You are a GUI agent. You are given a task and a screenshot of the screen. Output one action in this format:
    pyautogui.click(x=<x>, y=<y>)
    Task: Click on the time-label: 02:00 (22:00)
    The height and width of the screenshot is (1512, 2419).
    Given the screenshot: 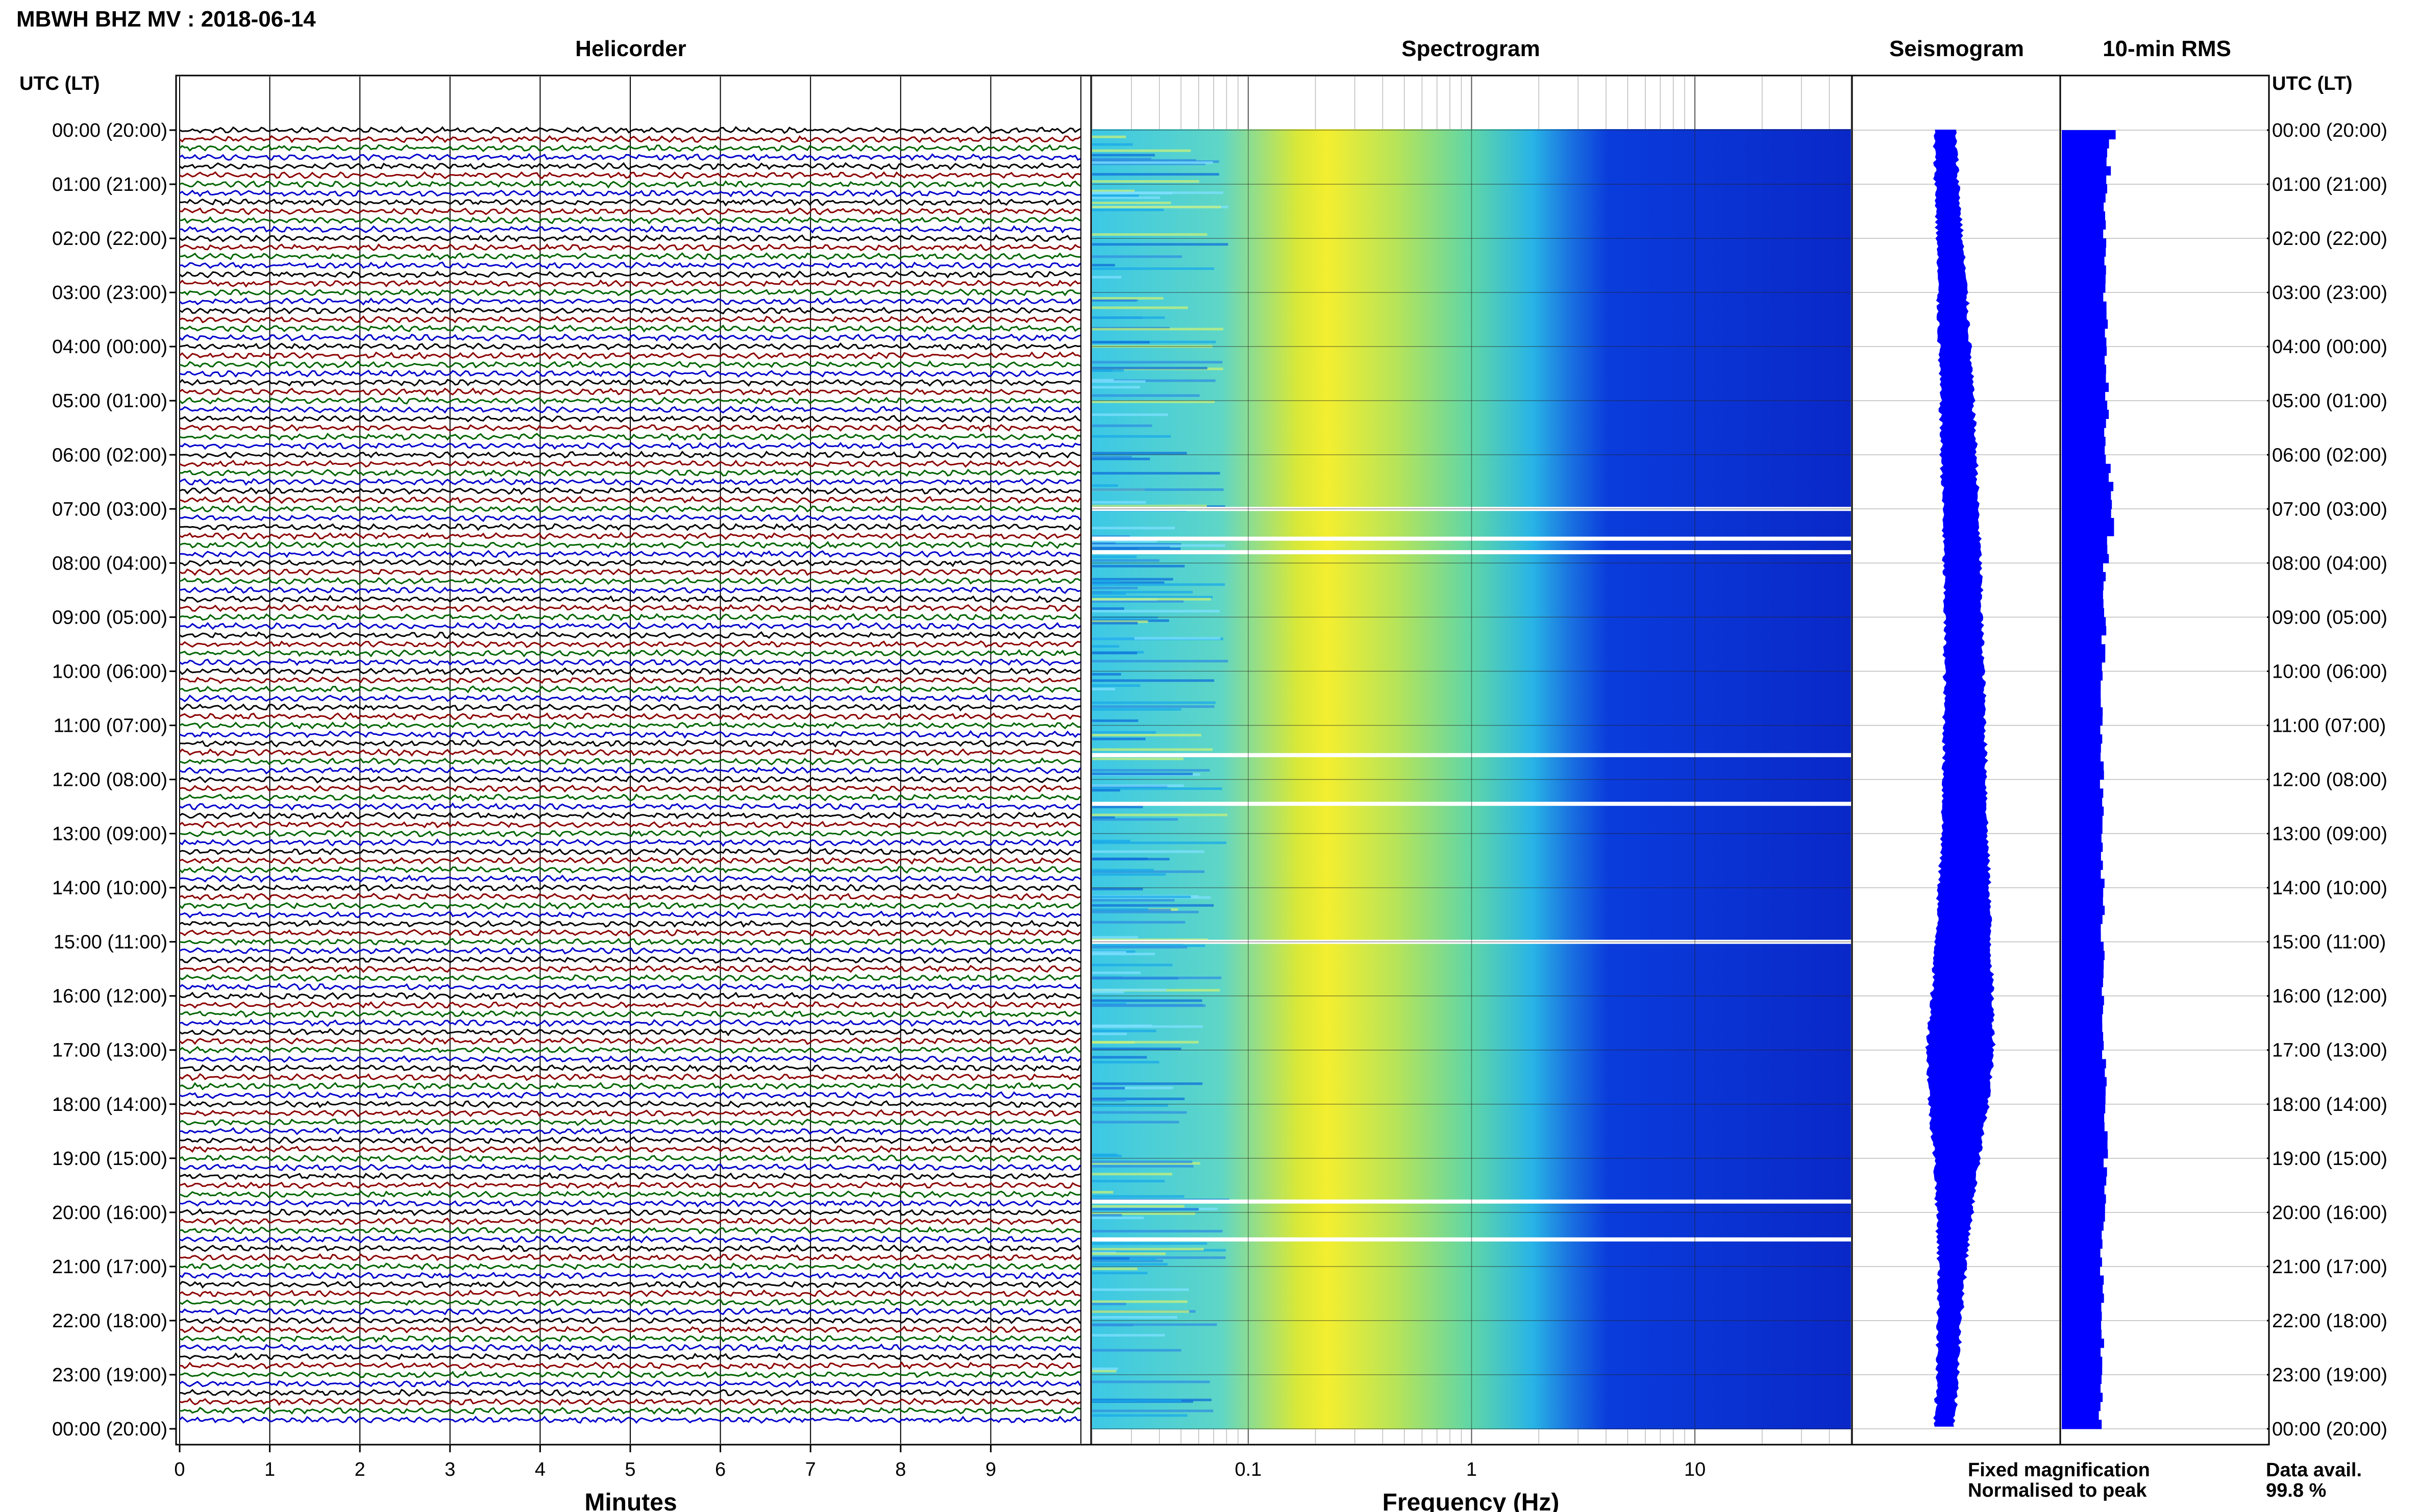 What is the action you would take?
    pyautogui.click(x=2329, y=239)
    